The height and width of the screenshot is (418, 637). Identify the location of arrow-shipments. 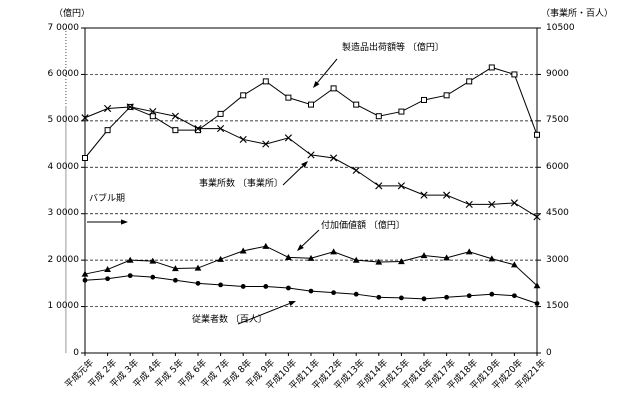
(325, 73).